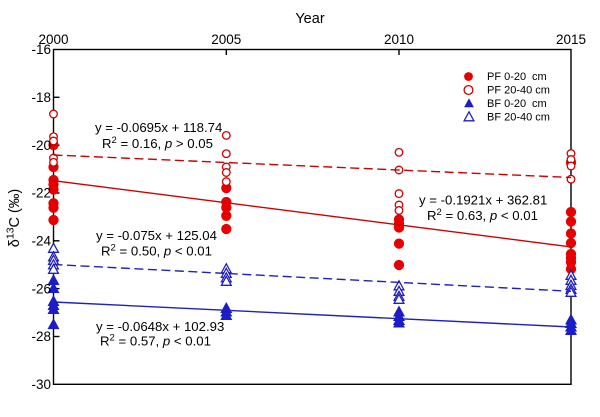 This screenshot has width=600, height=417. Describe the element at coordinates (41, 49) in the screenshot. I see `svg-text: -16` at that location.